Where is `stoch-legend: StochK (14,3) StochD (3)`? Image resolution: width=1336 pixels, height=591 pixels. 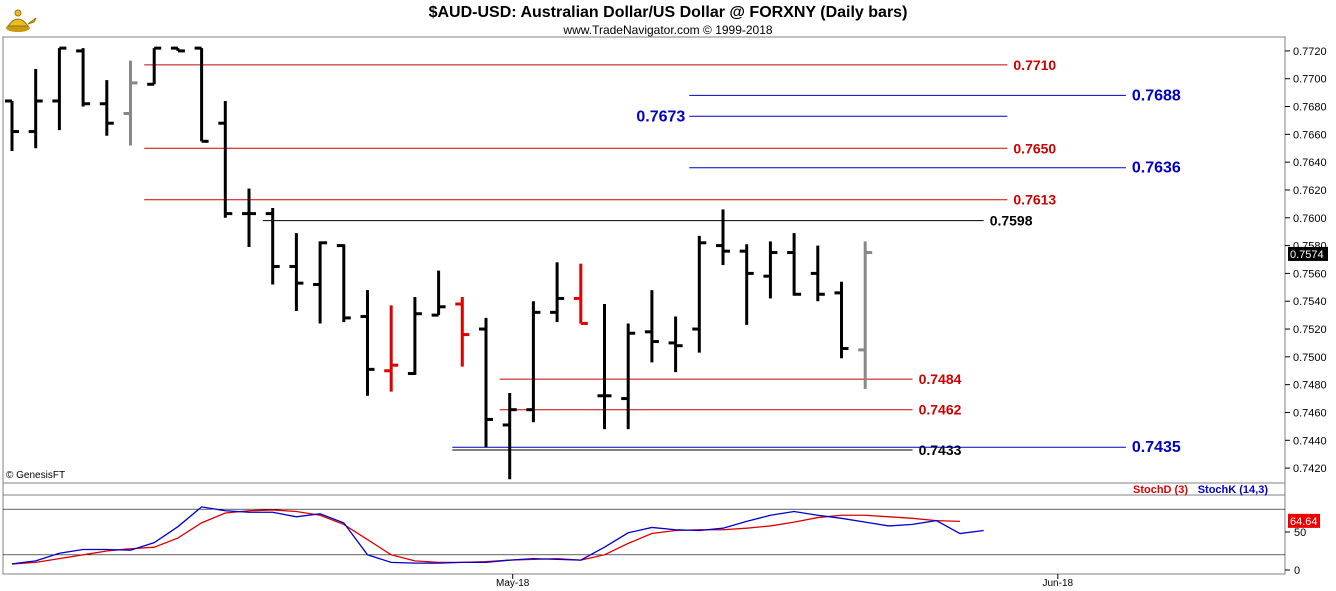 stoch-legend: StochK (14,3) StochD (3) is located at coordinates (1200, 490).